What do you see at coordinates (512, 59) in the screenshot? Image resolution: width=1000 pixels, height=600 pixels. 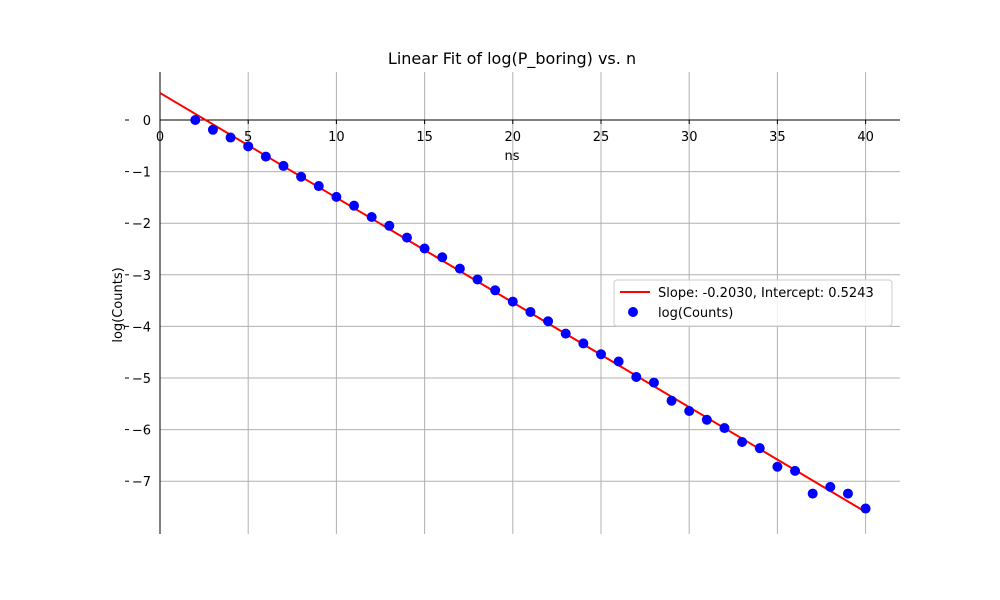 I see `chart-title: Linear Fit of log(P_boring) vs. n` at bounding box center [512, 59].